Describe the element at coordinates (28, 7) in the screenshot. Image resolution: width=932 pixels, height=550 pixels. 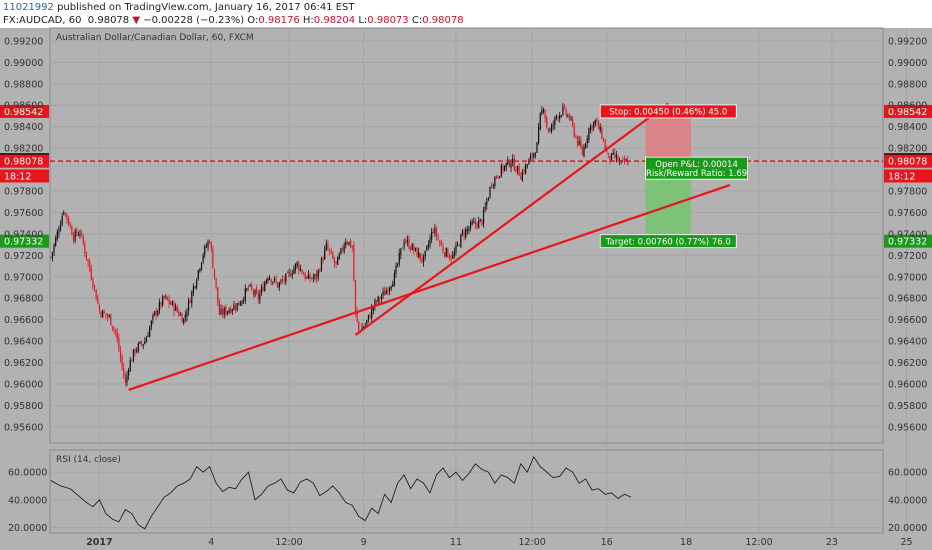
I see `chart-id-link: 11021992` at that location.